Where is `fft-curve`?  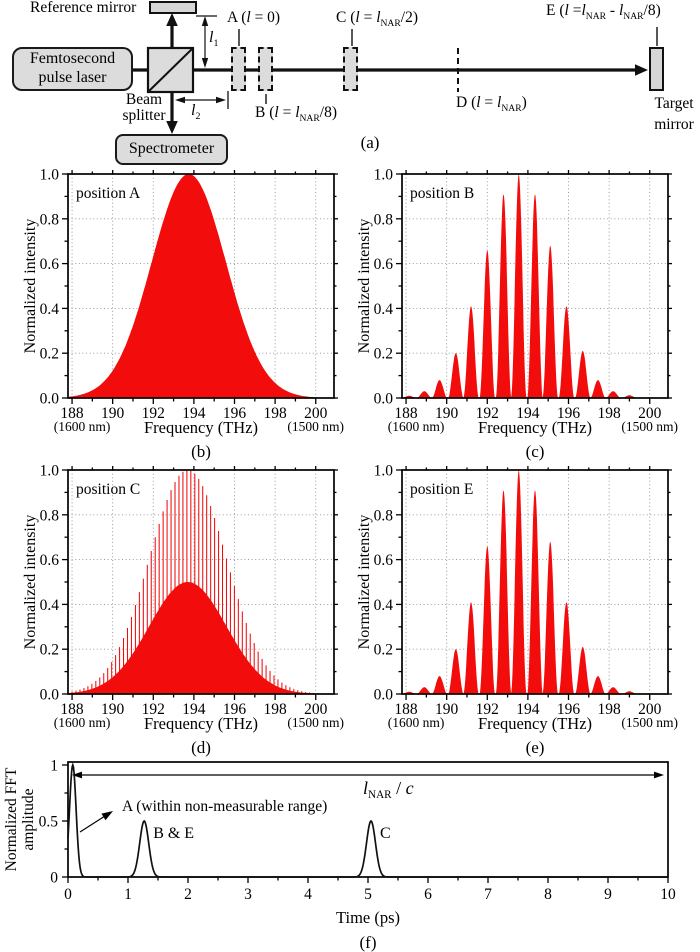 fft-curve is located at coordinates (367, 820).